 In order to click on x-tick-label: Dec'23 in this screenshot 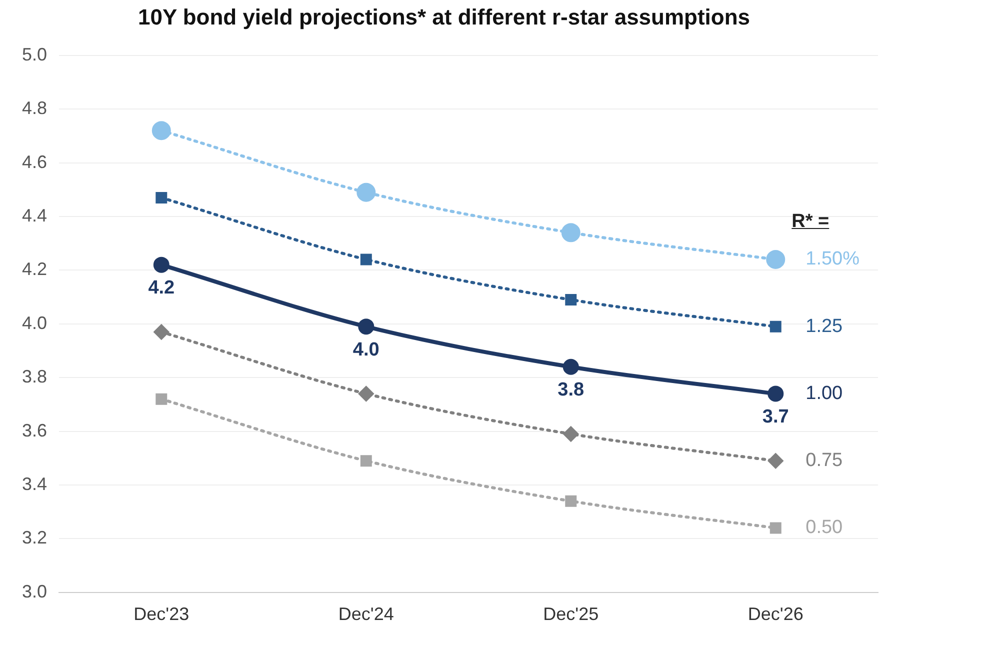, I will do `click(162, 614)`.